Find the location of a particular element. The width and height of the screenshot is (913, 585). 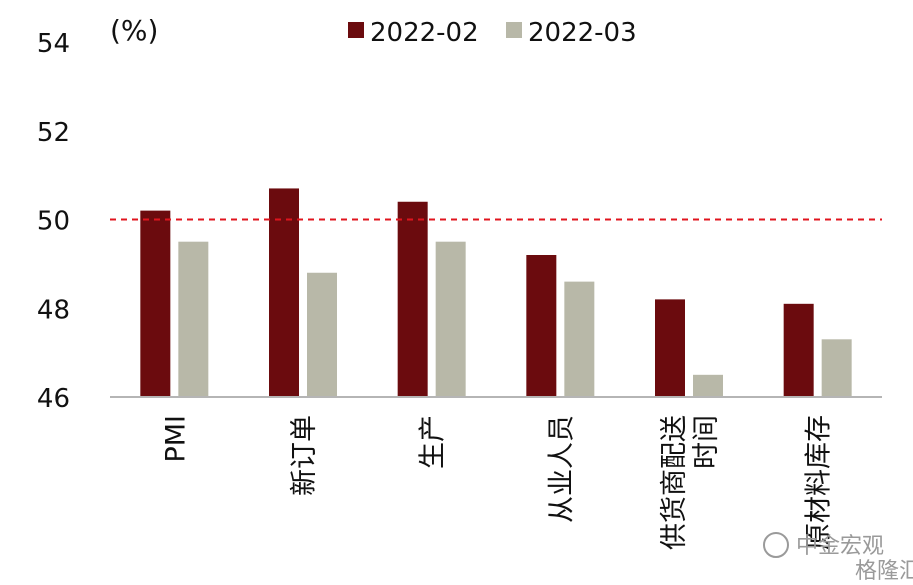

watermark: 中金宏观 格隆汇 is located at coordinates (838, 558).